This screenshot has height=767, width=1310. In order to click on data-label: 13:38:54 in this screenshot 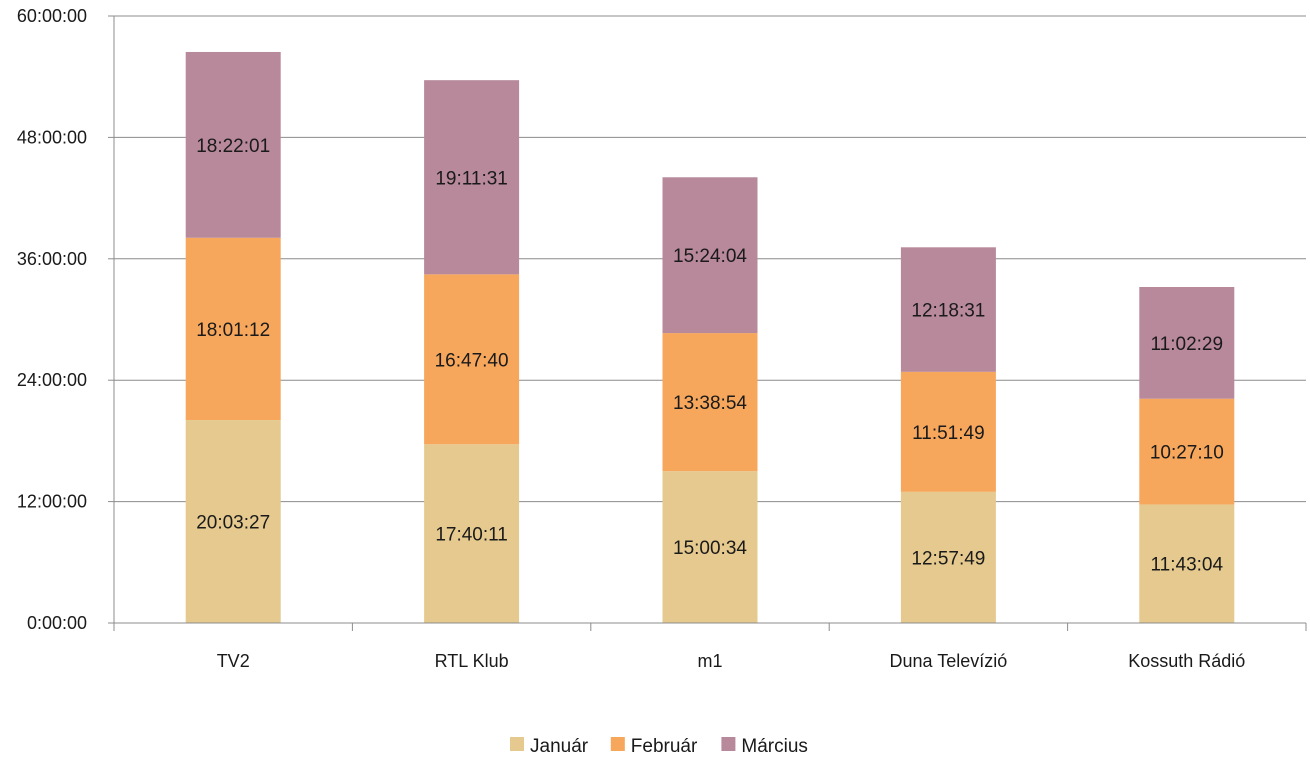, I will do `click(710, 403)`.